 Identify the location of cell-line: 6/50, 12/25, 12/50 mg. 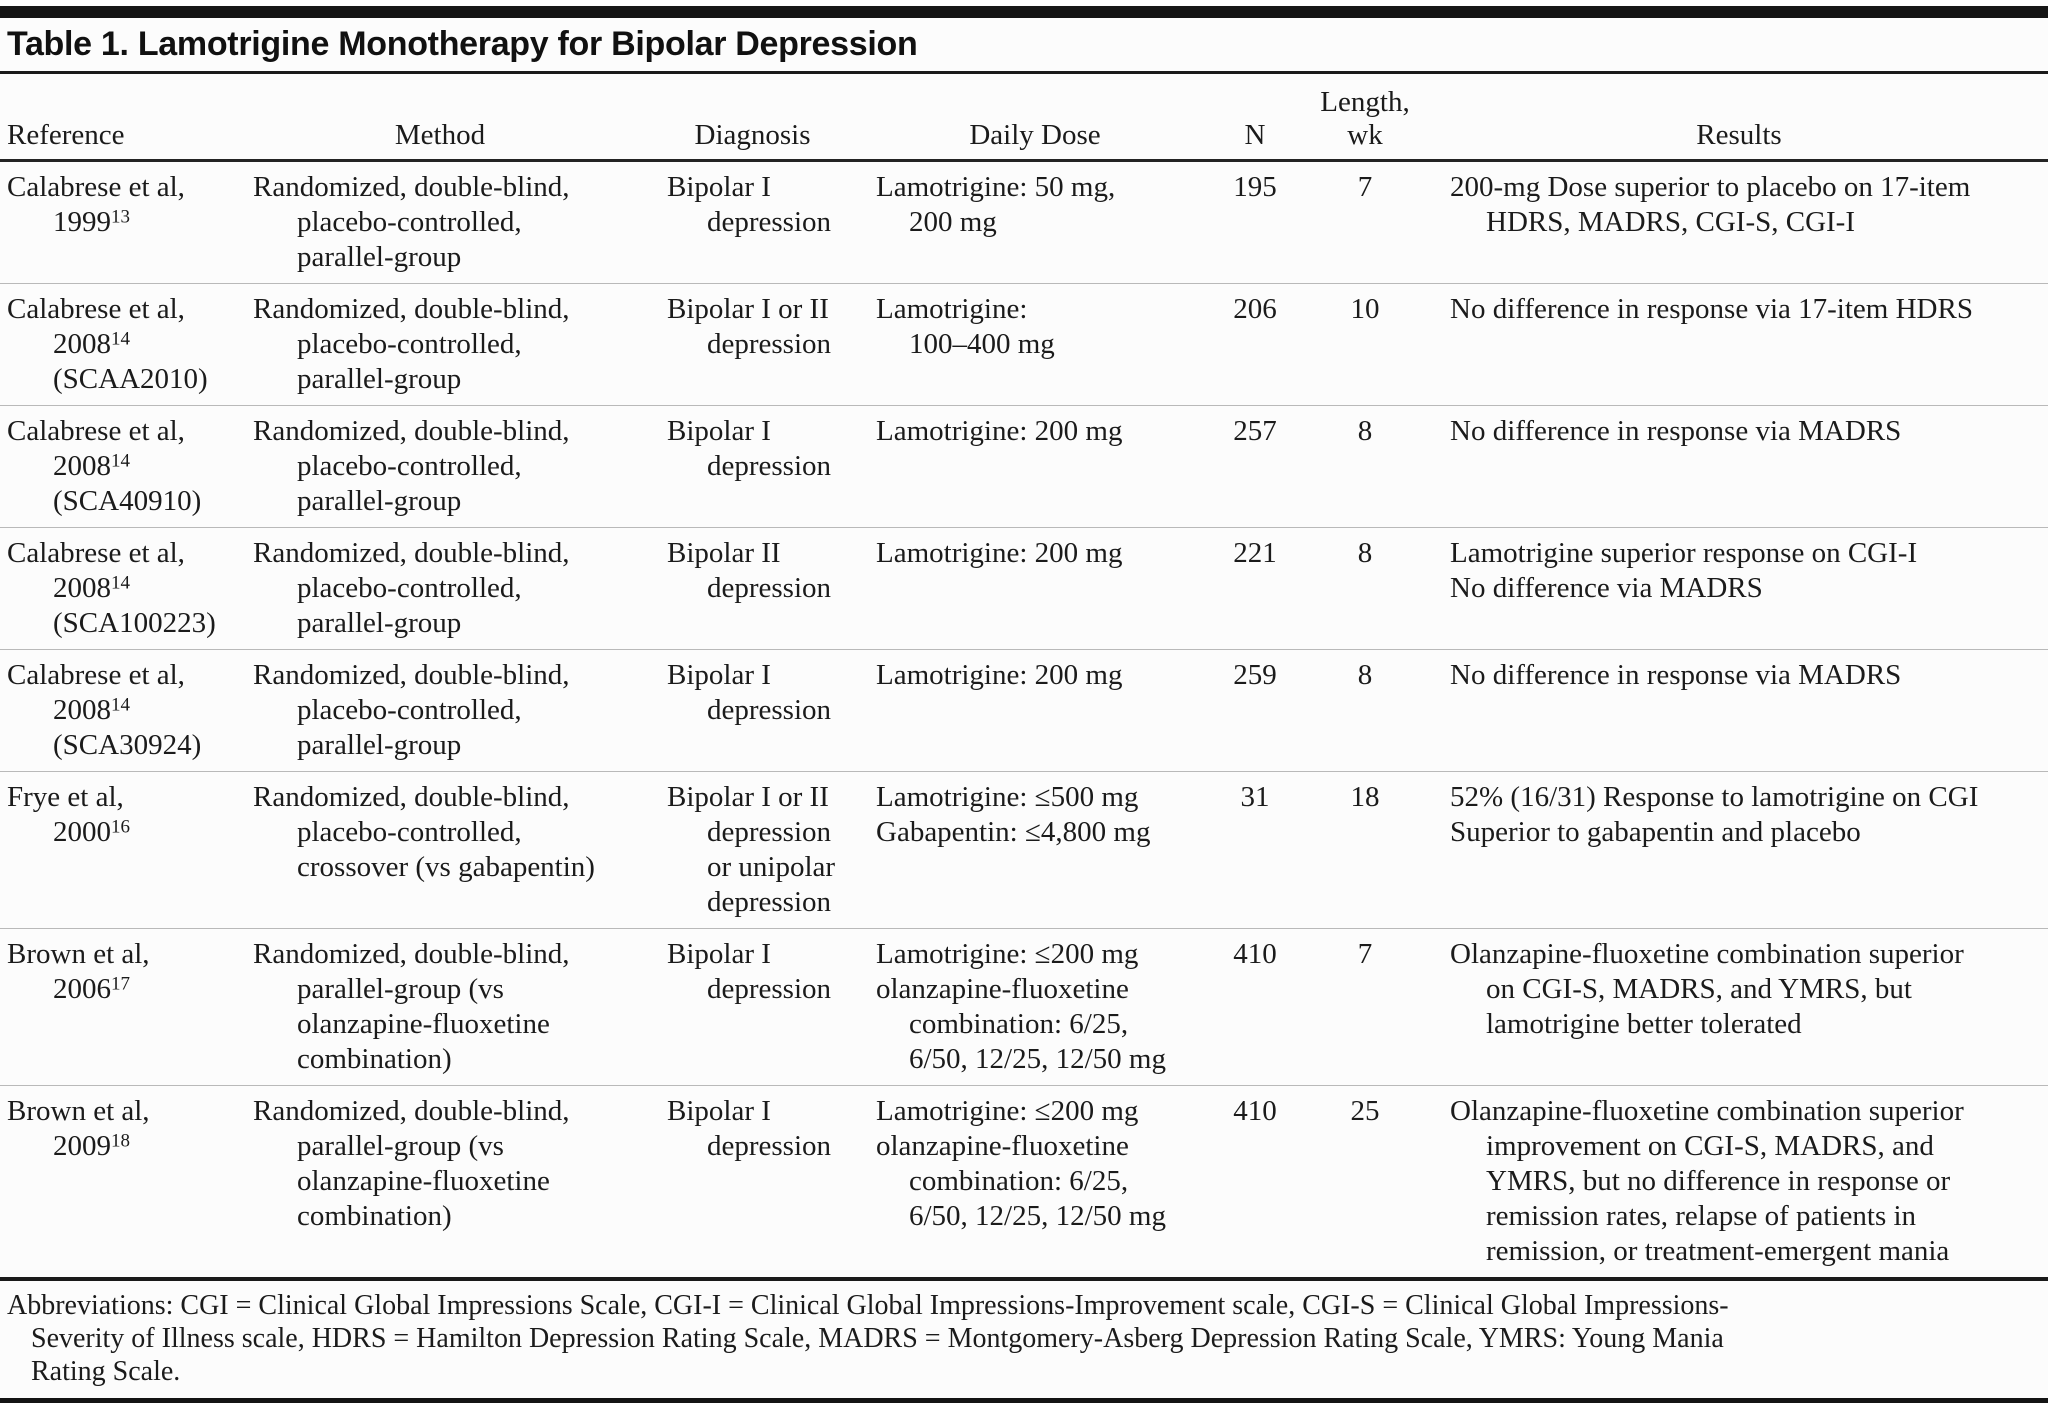
(1037, 1059).